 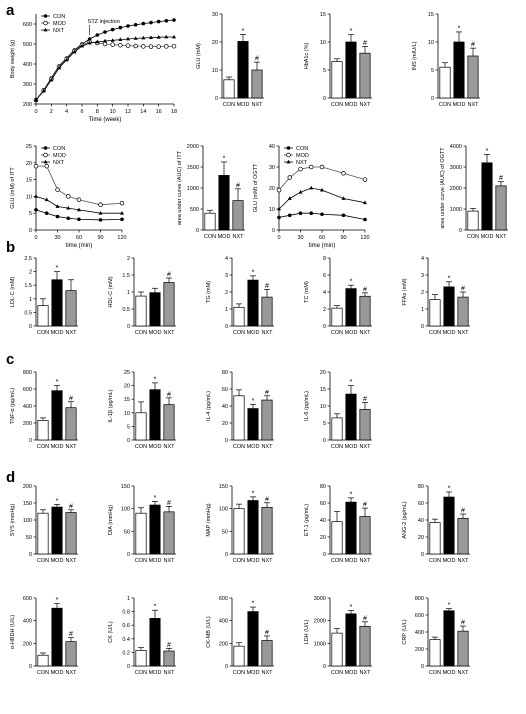 I want to click on y-axis-label: MAP (mmHg), so click(x=209, y=519).